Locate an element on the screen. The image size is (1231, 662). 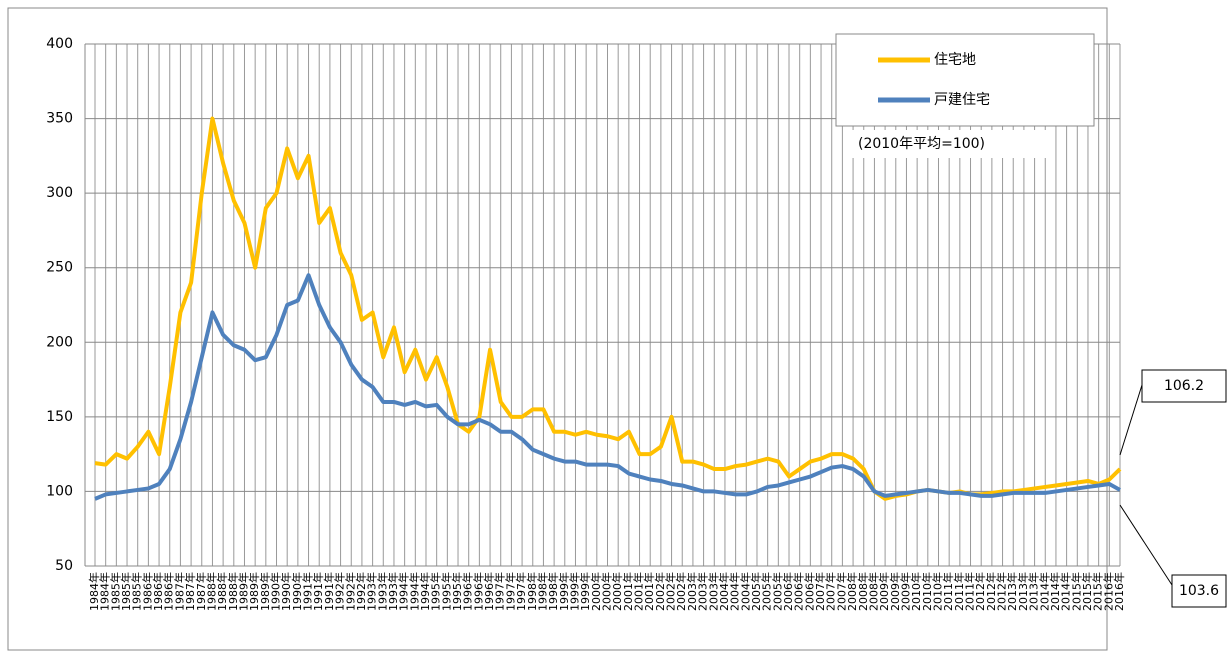
callout-line is located at coordinates (1146, 545).